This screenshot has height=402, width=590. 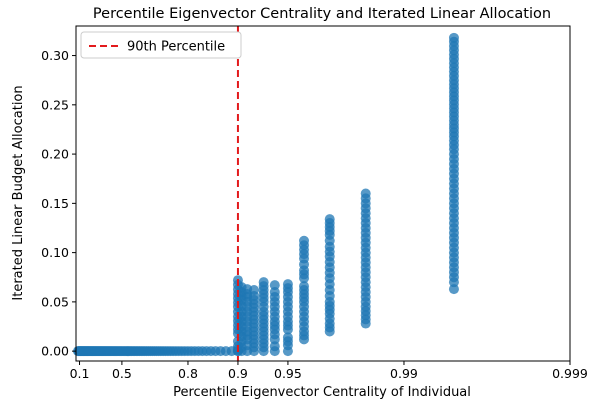 What do you see at coordinates (55, 154) in the screenshot?
I see `y-tick-label: 0.20` at bounding box center [55, 154].